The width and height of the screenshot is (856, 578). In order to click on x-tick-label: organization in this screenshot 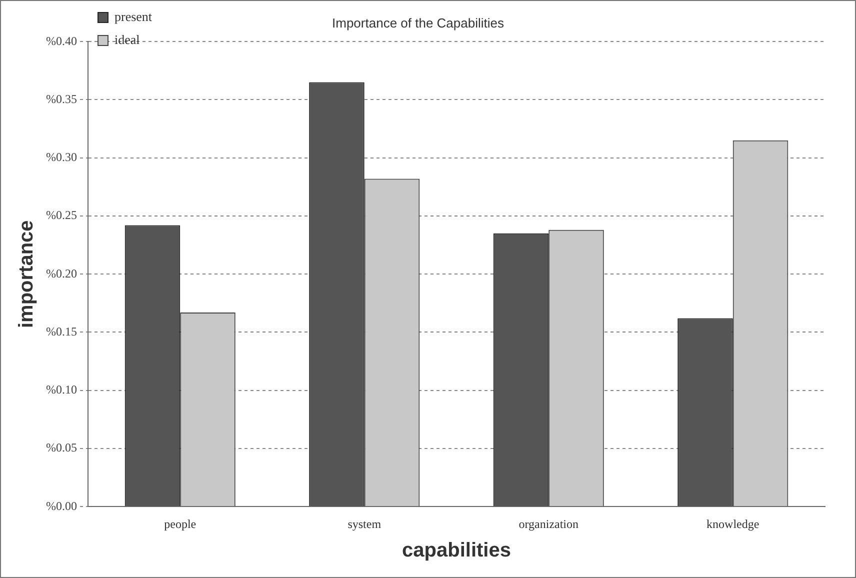, I will do `click(548, 523)`.